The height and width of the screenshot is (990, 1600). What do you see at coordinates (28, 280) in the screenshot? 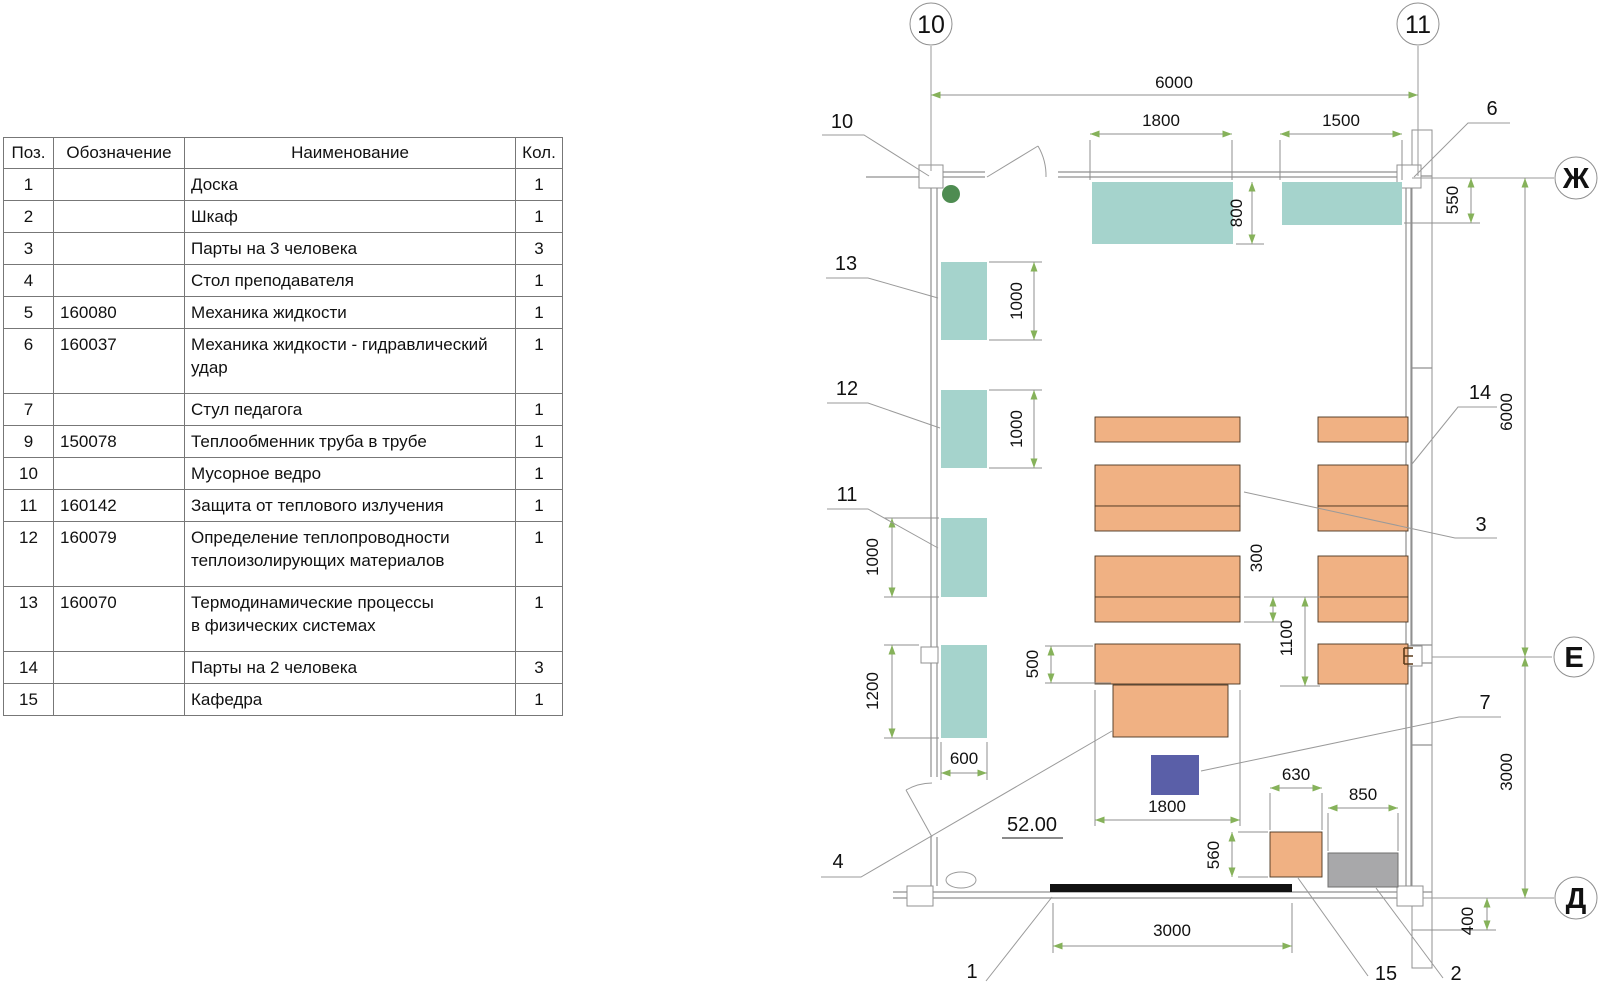
I see `cell-pos: 4` at bounding box center [28, 280].